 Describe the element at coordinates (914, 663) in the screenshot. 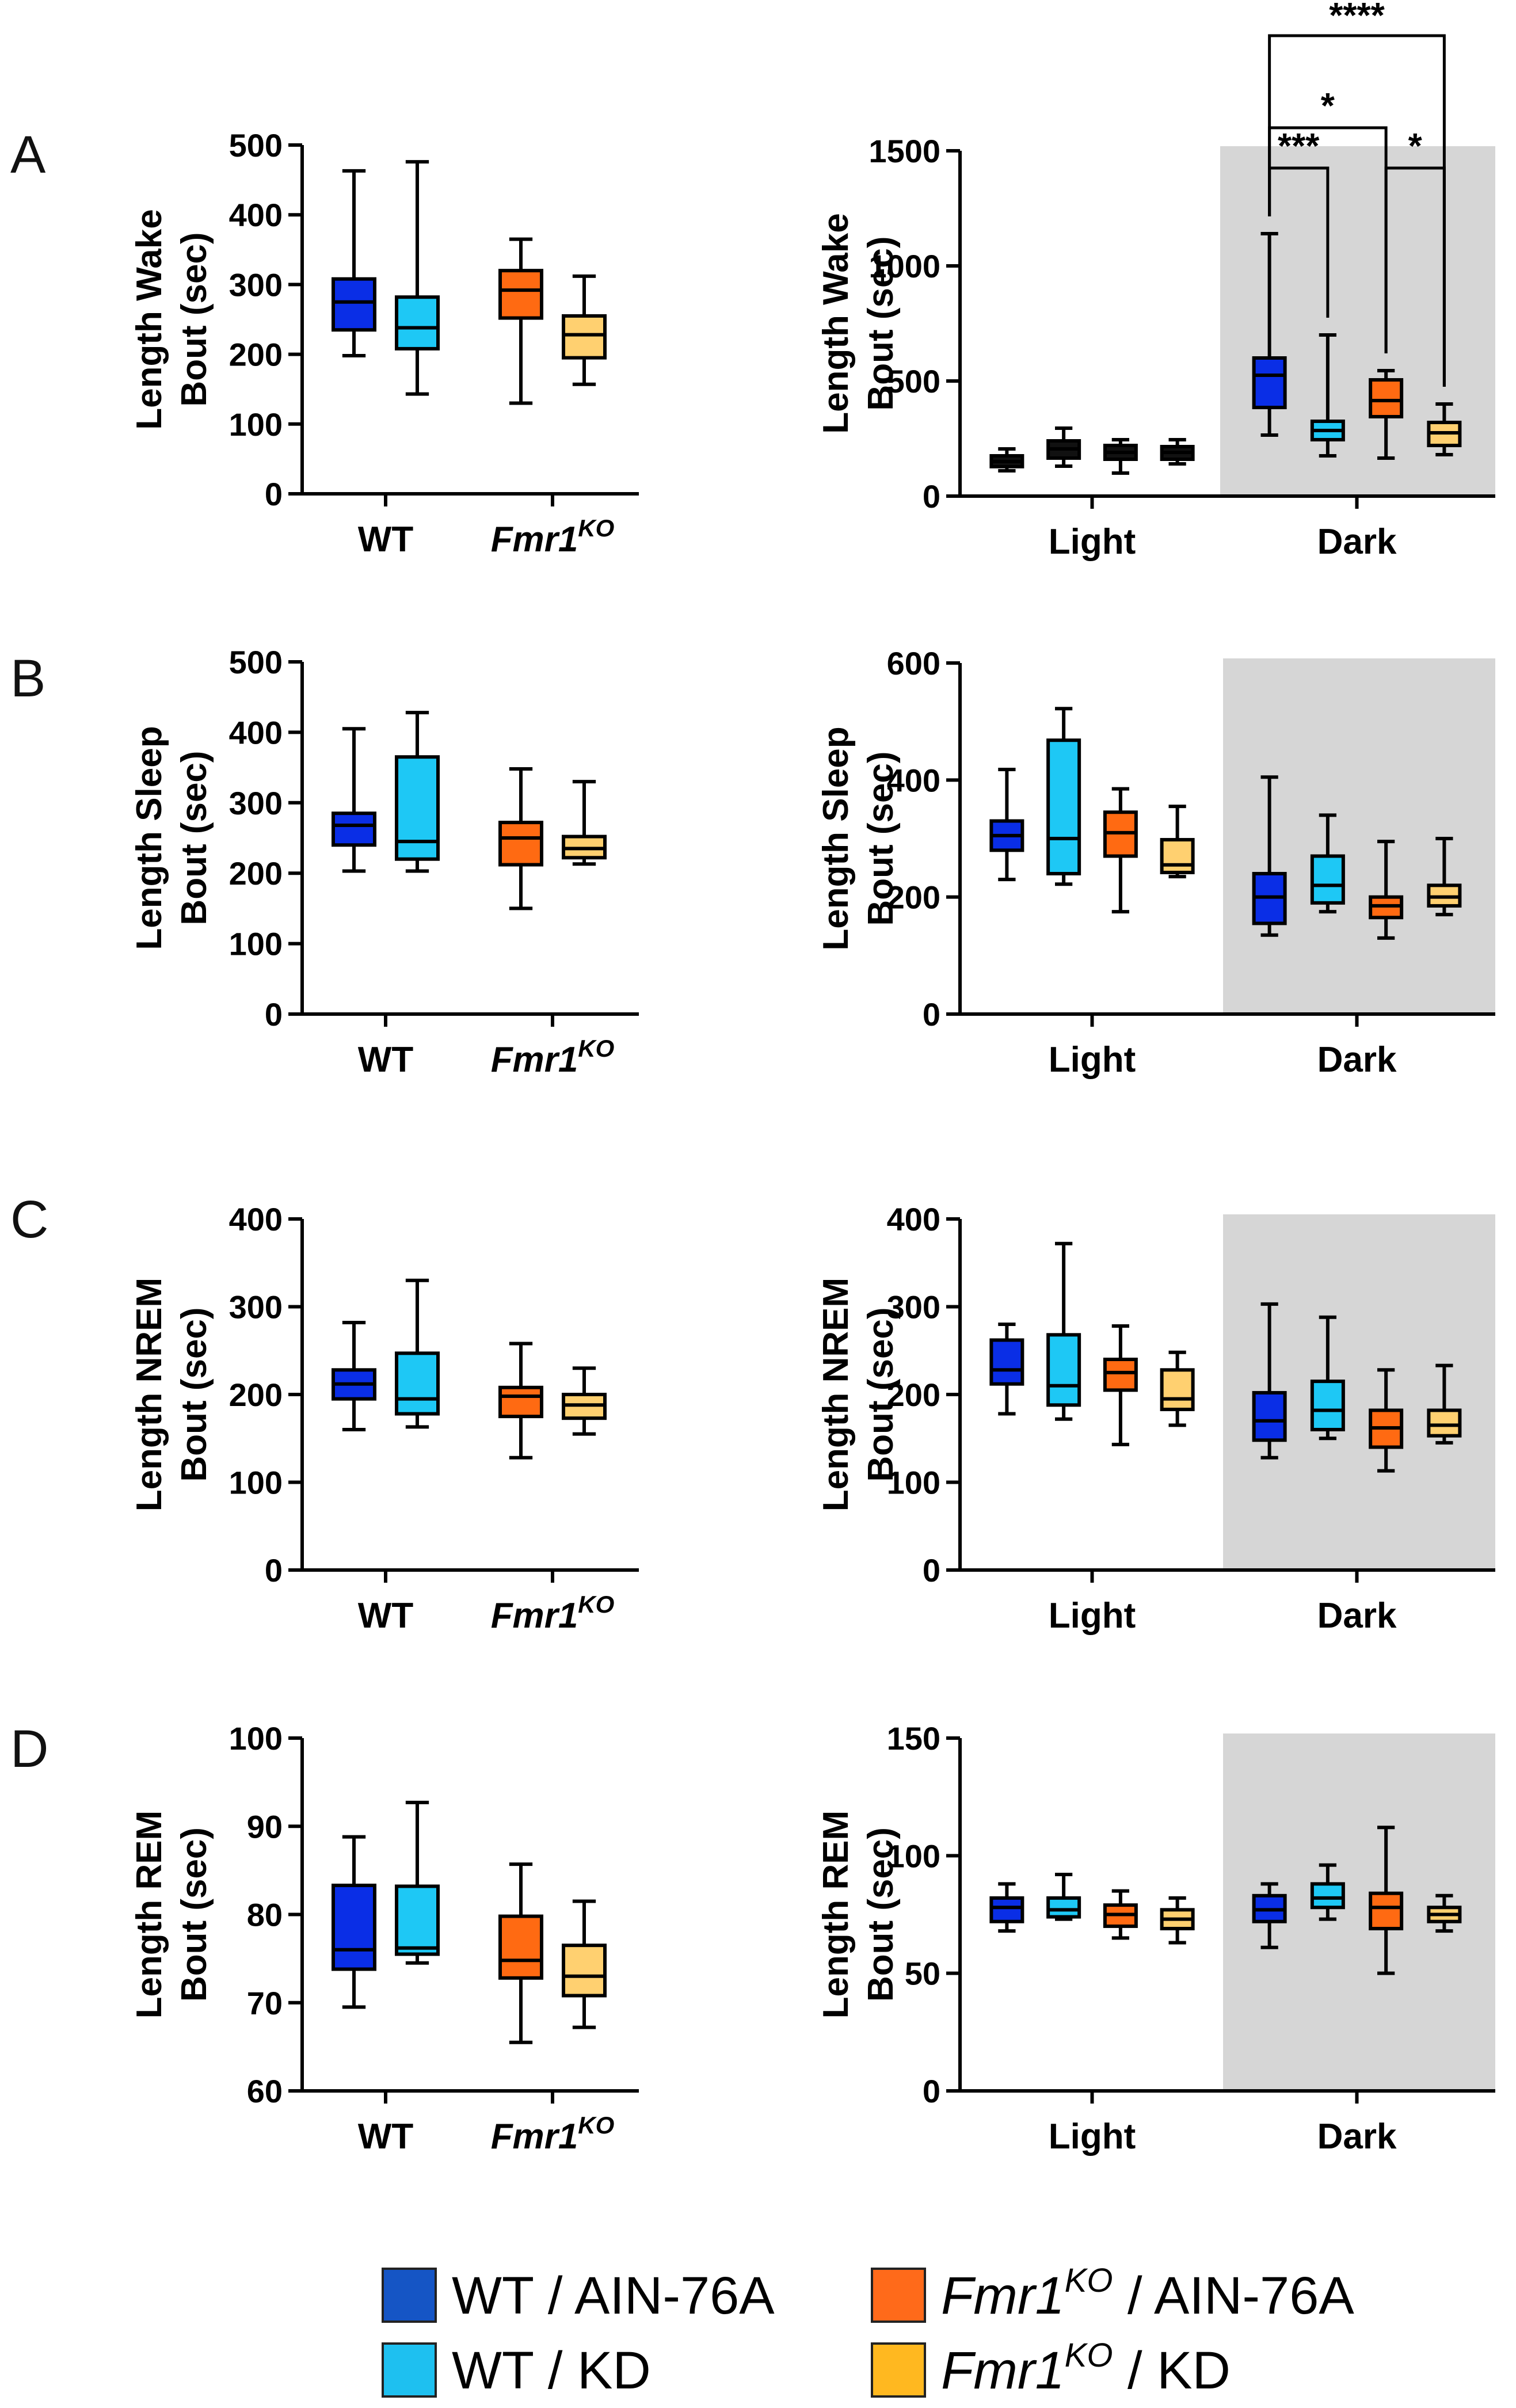

I see `y-tick-label: 600` at that location.